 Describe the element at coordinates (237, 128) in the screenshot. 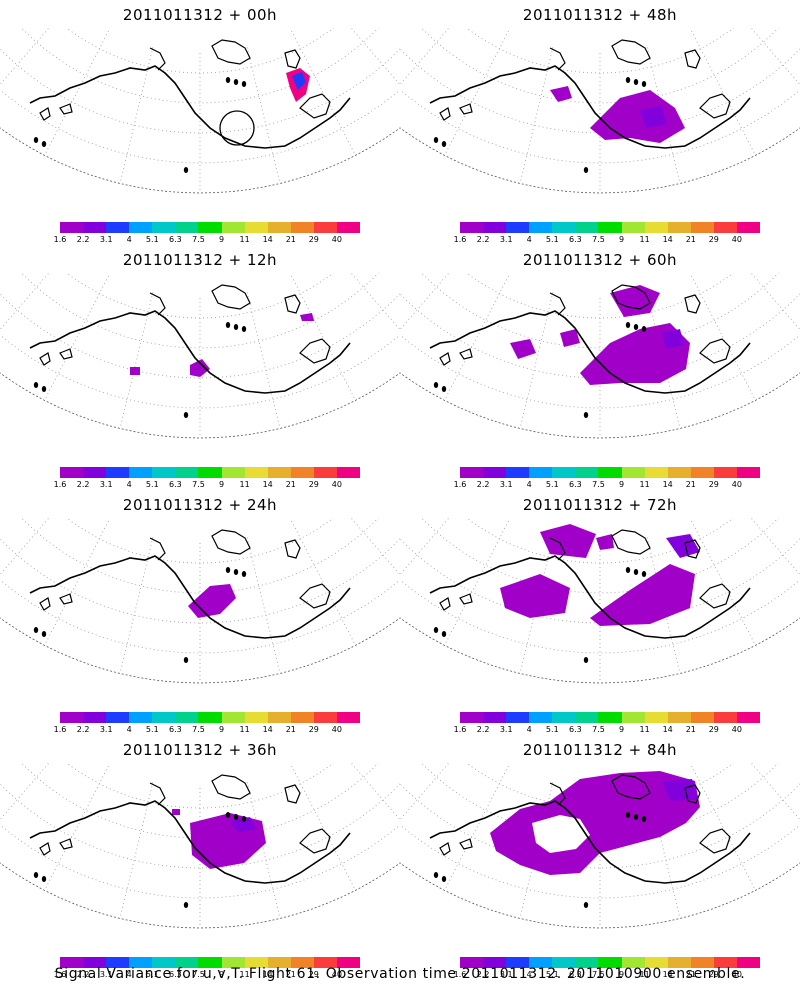

I see `observation-circle` at that location.